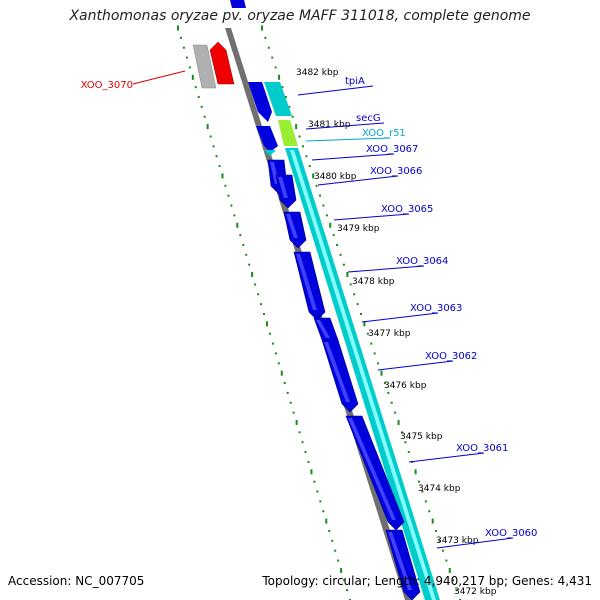 The height and width of the screenshot is (600, 600). What do you see at coordinates (457, 541) in the screenshot?
I see `scale-label: 3473 kbp` at bounding box center [457, 541].